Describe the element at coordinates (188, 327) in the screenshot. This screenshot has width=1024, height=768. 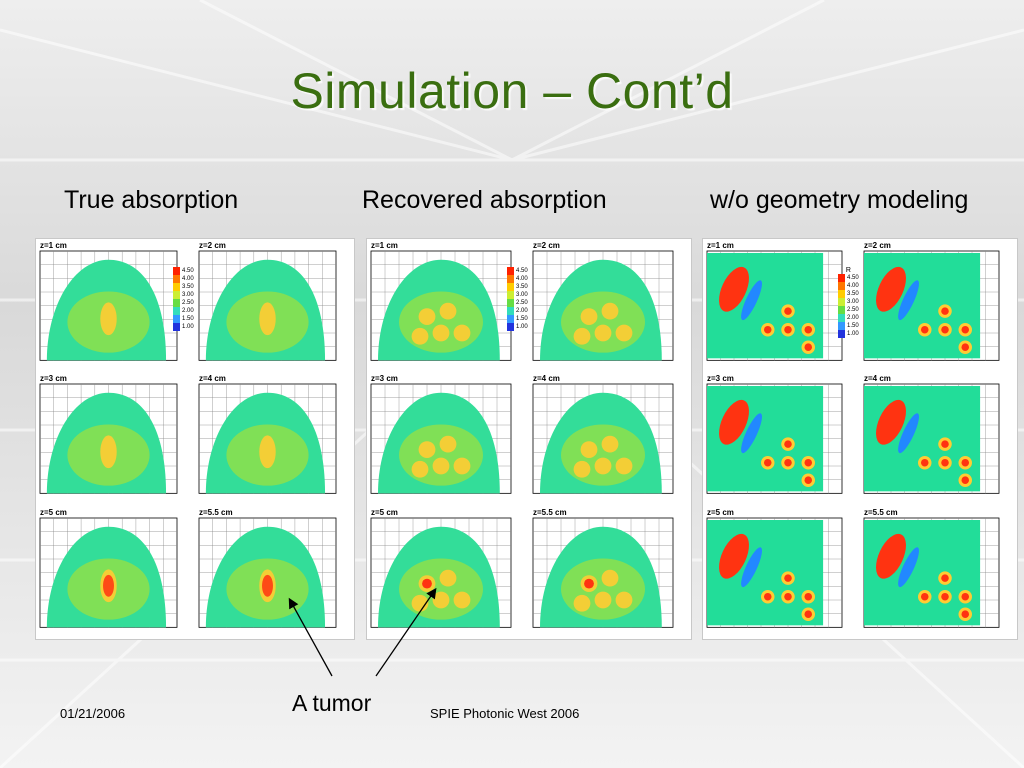
I see `legend-value: 1.00` at that location.